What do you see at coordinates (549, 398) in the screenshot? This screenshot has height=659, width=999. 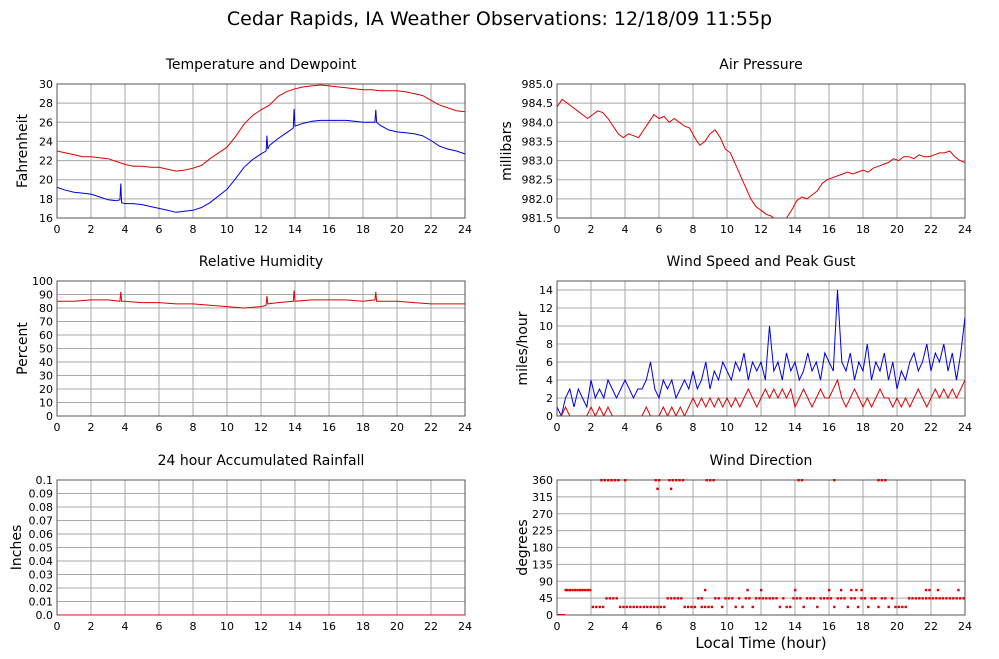 I see `y-tick-label: 2` at bounding box center [549, 398].